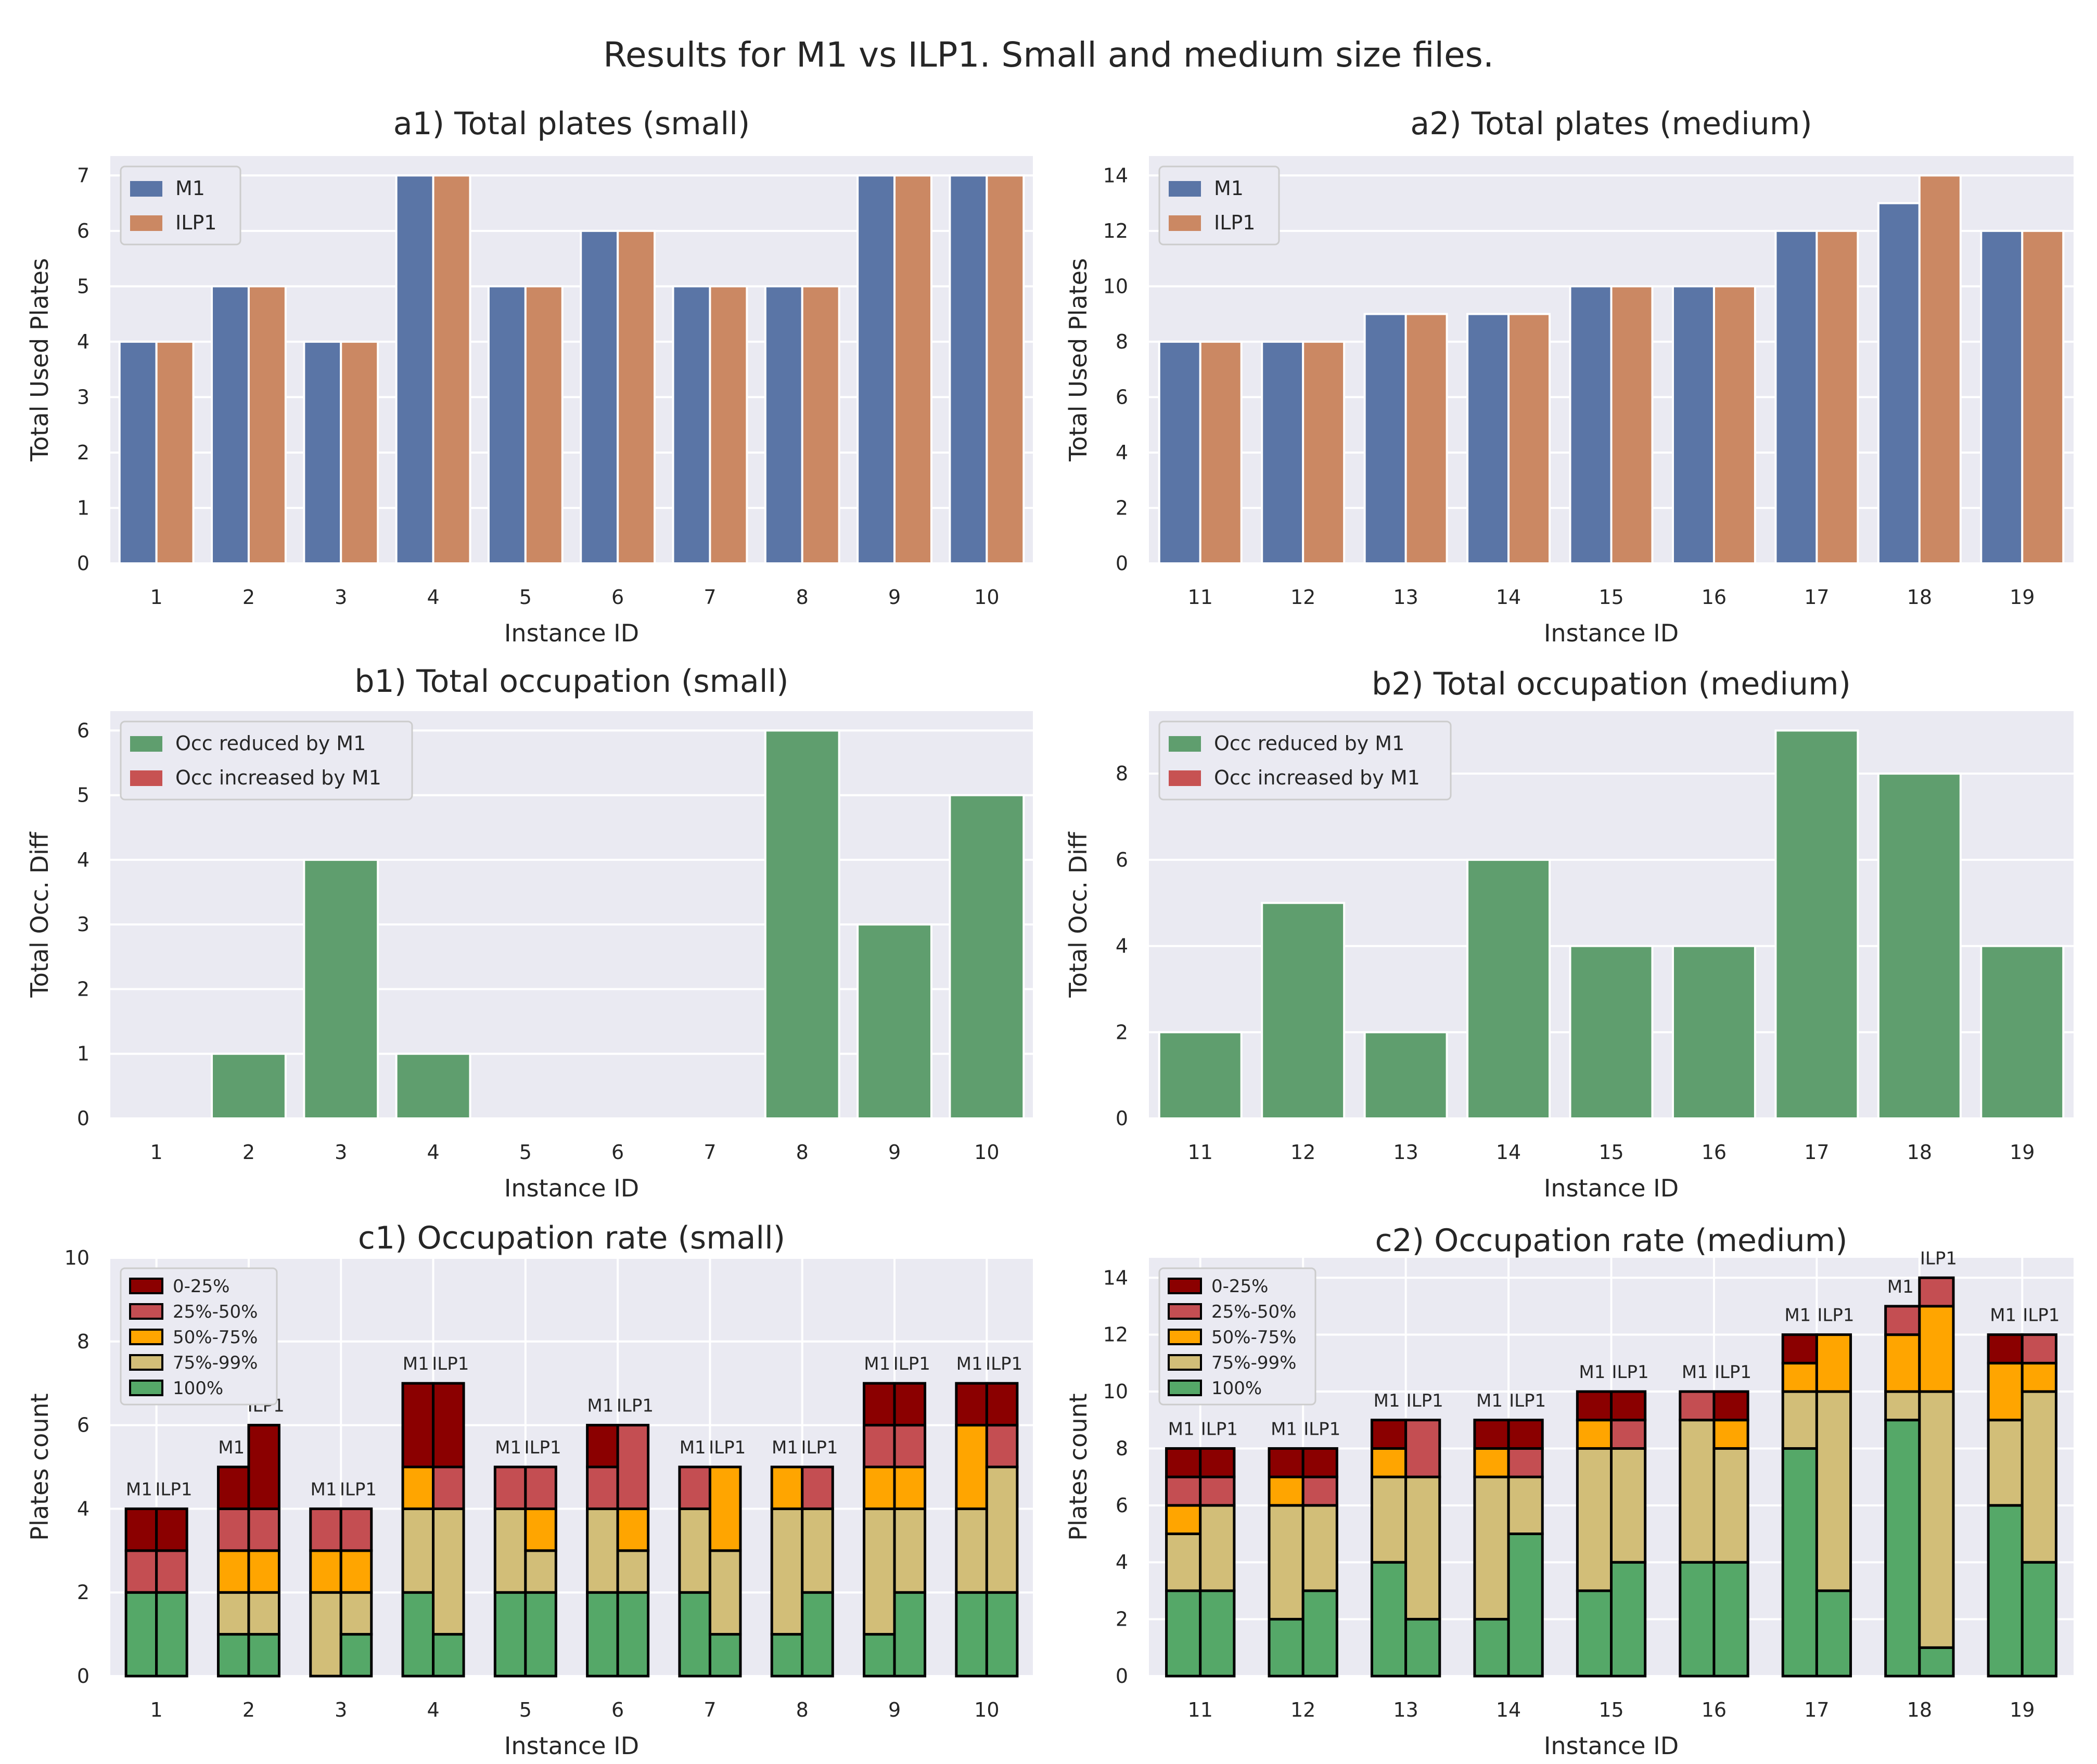 This screenshot has height=1764, width=2097. What do you see at coordinates (83, 796) in the screenshot?
I see `y-tick-label: 5` at bounding box center [83, 796].